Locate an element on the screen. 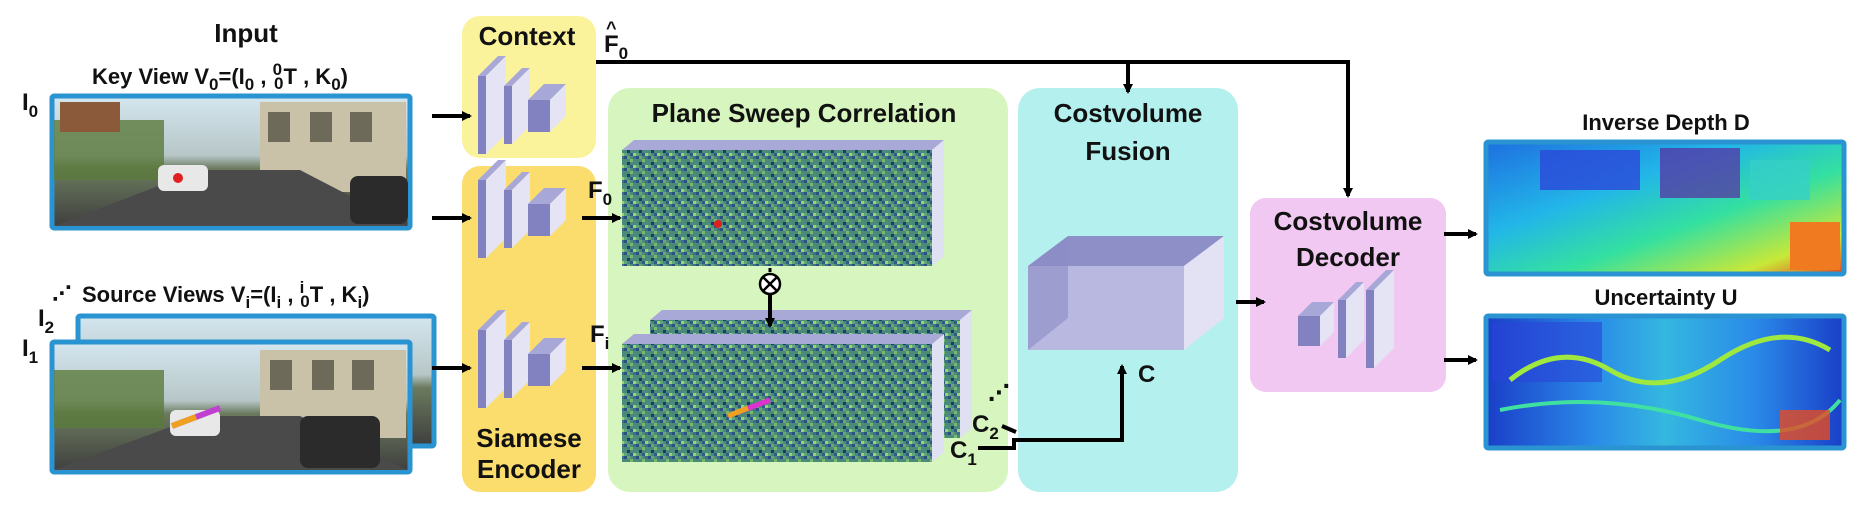 This screenshot has width=1872, height=510. uncertainty-map is located at coordinates (1665, 382).